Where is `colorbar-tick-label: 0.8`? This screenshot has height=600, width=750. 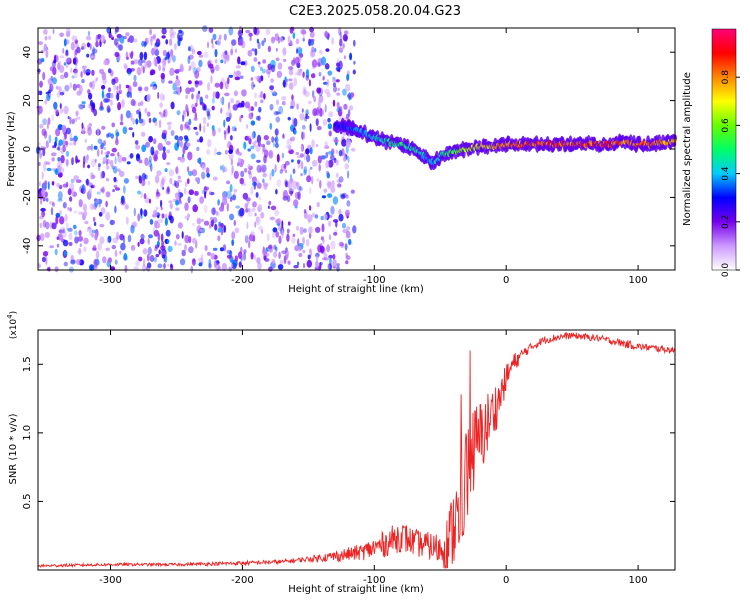 colorbar-tick-label: 0.8 is located at coordinates (726, 77).